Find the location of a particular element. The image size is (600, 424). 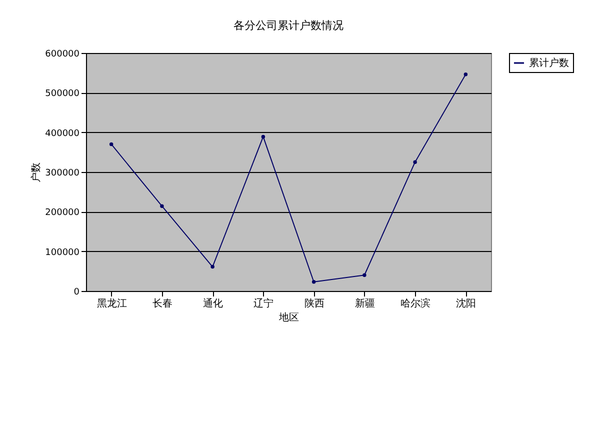

x-tick-label: 新疆 is located at coordinates (364, 304).